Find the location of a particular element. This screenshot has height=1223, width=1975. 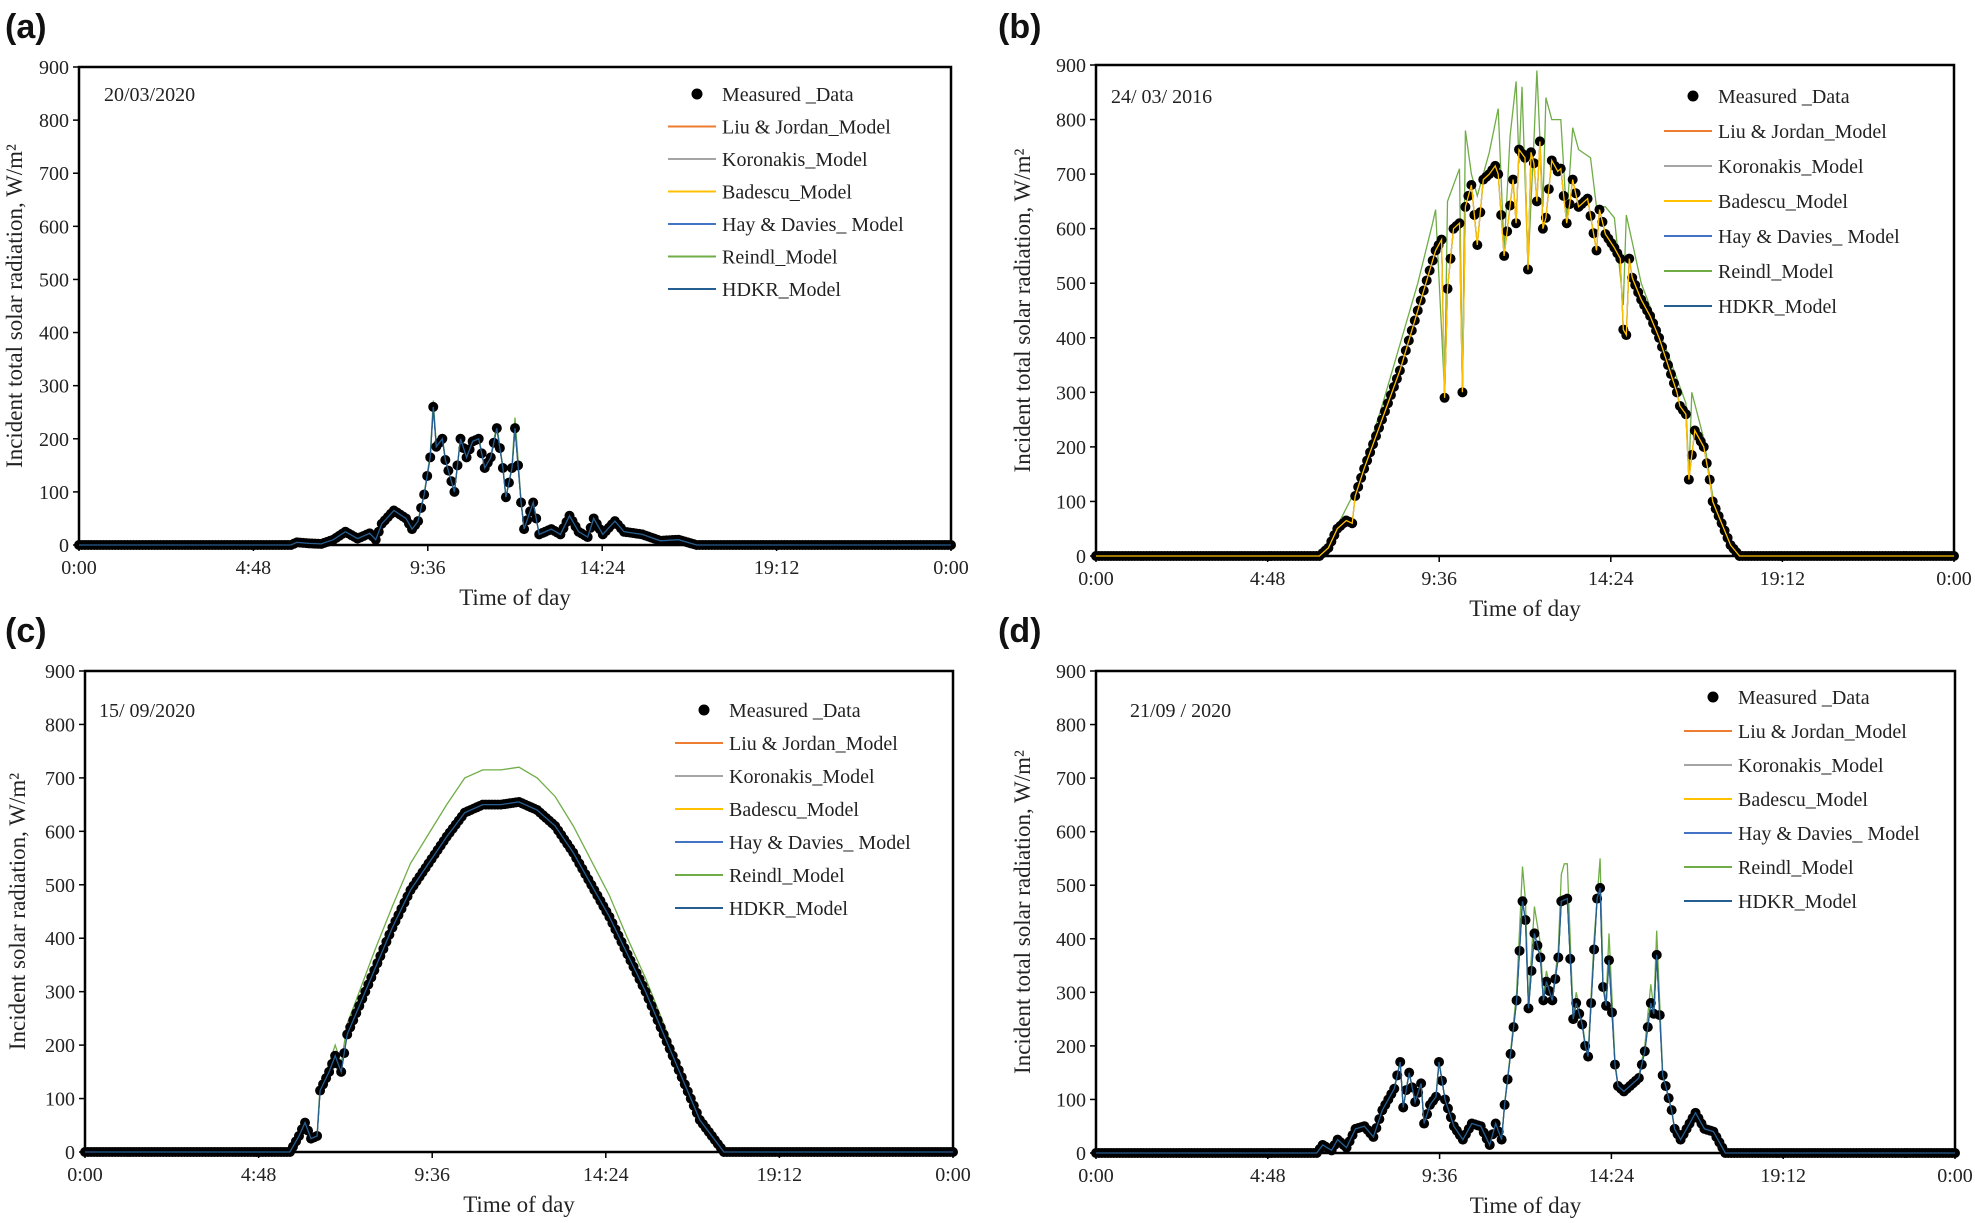

series-line-badescu is located at coordinates (1525, 349).